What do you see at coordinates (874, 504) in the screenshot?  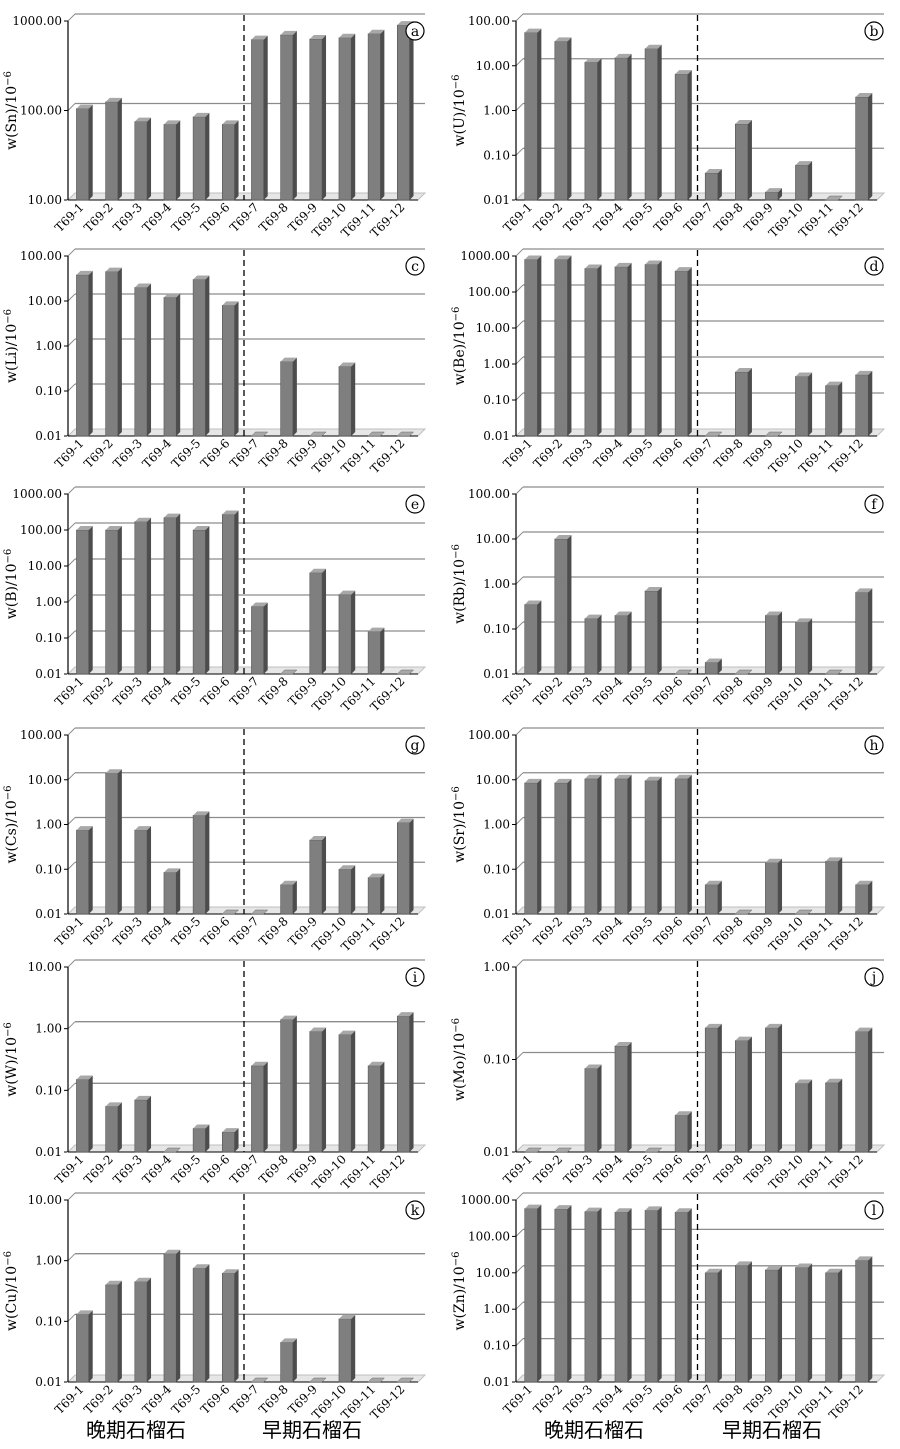 I see `panel-letter-circle` at bounding box center [874, 504].